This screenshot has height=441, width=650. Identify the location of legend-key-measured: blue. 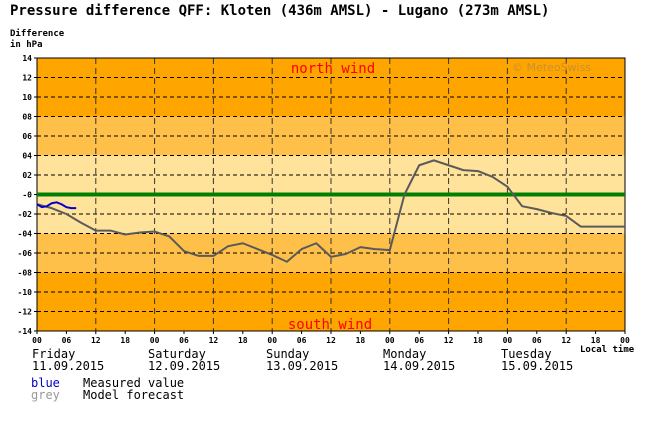
(45, 383).